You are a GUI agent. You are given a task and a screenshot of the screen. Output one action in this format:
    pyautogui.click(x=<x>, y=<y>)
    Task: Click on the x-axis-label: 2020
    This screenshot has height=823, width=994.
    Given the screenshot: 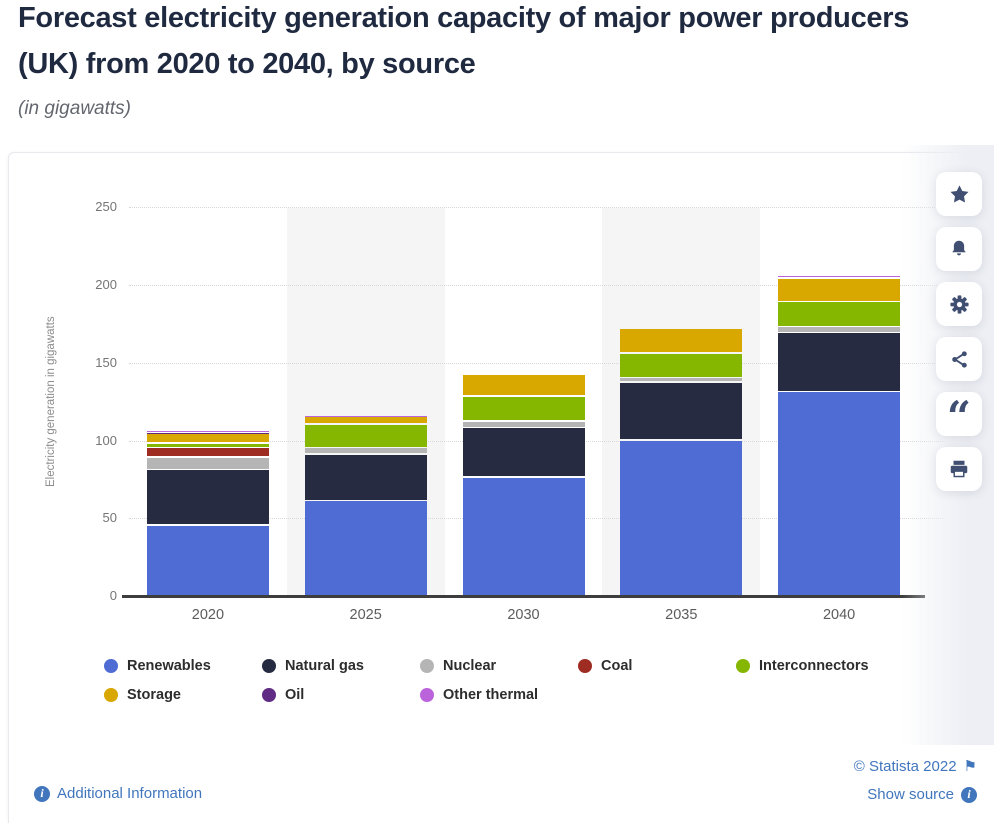 What is the action you would take?
    pyautogui.click(x=208, y=615)
    